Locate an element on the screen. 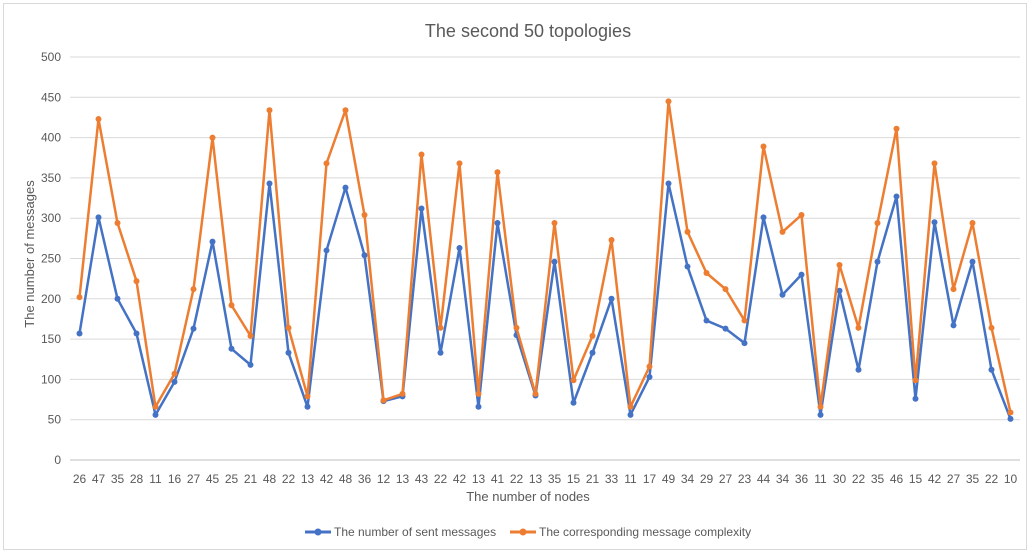  x-tick-label: 16 is located at coordinates (175, 479).